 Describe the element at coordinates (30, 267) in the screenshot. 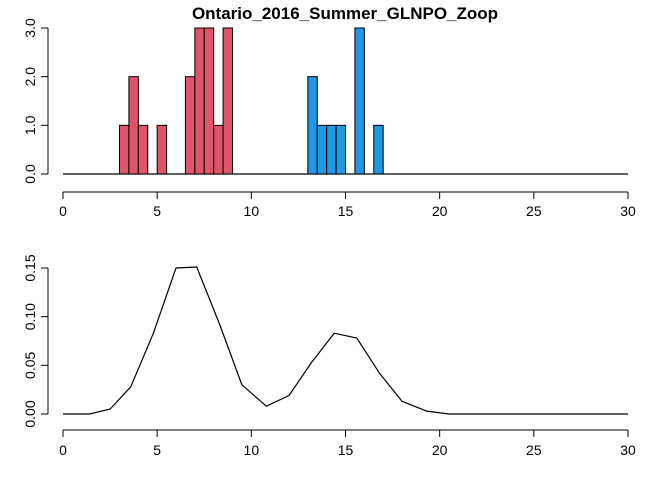

I see `y-tick-label: 0.15` at that location.